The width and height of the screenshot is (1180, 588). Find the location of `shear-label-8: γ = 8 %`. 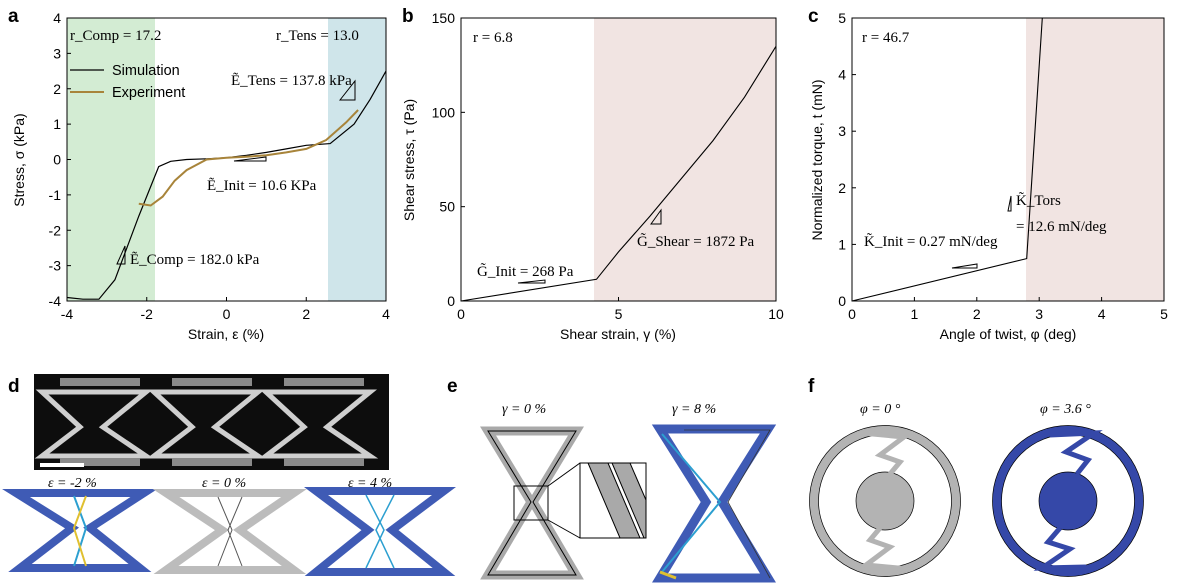

shear-label-8: γ = 8 % is located at coordinates (694, 409).